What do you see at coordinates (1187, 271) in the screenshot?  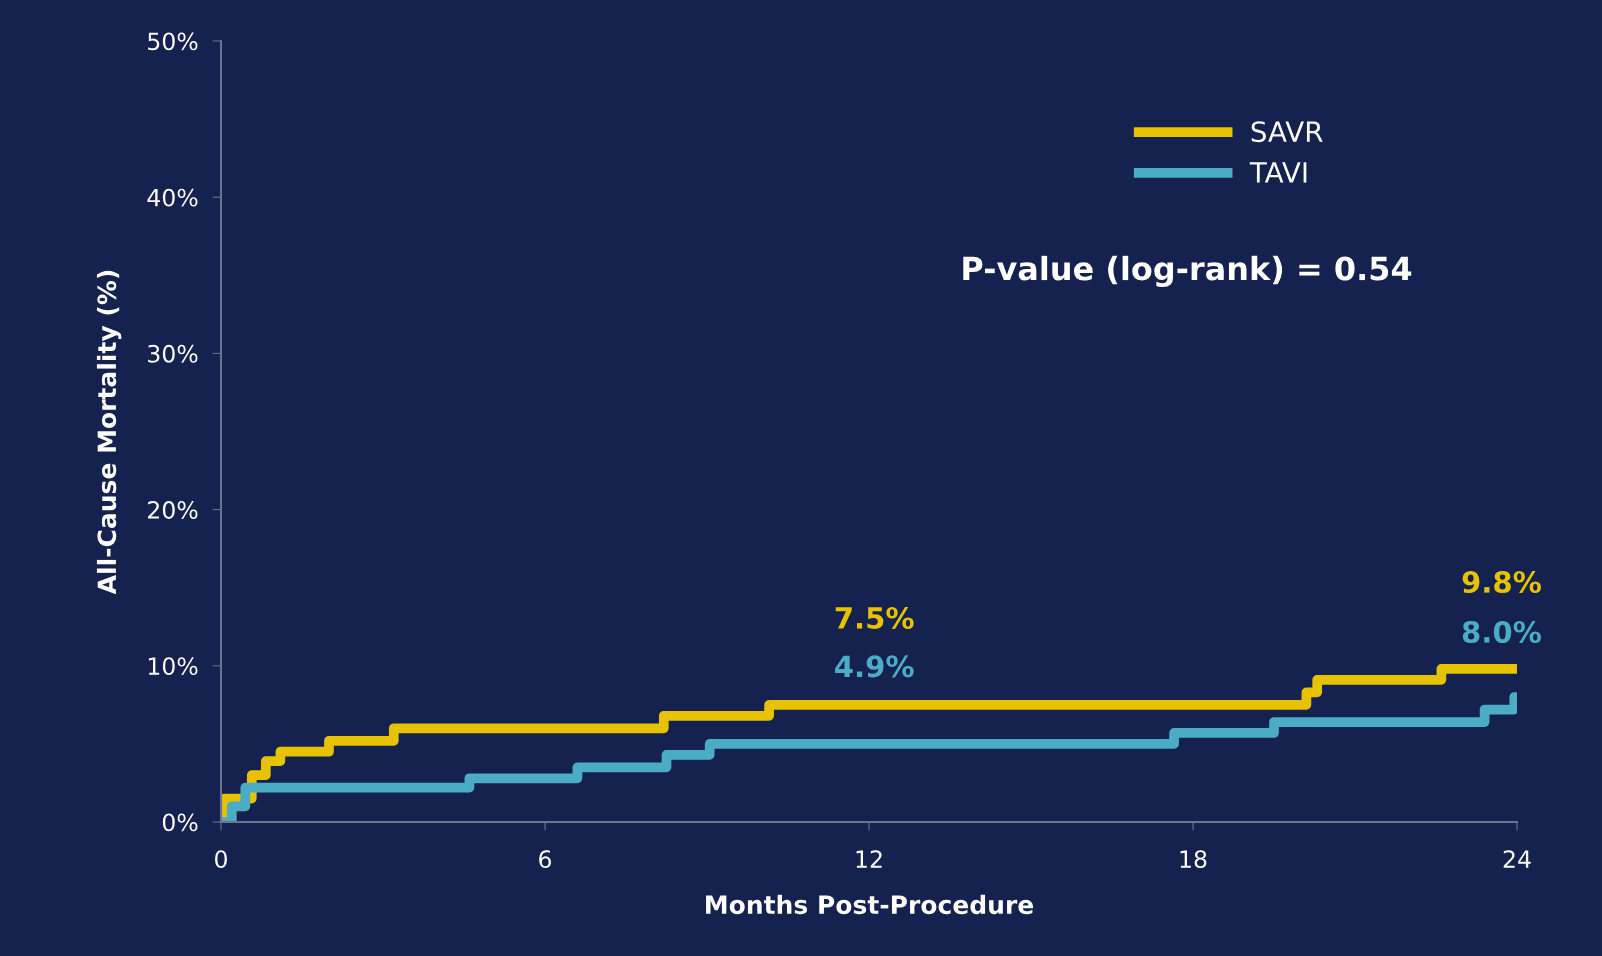 I see `annotation: P-value (log-rank) = 0.54` at bounding box center [1187, 271].